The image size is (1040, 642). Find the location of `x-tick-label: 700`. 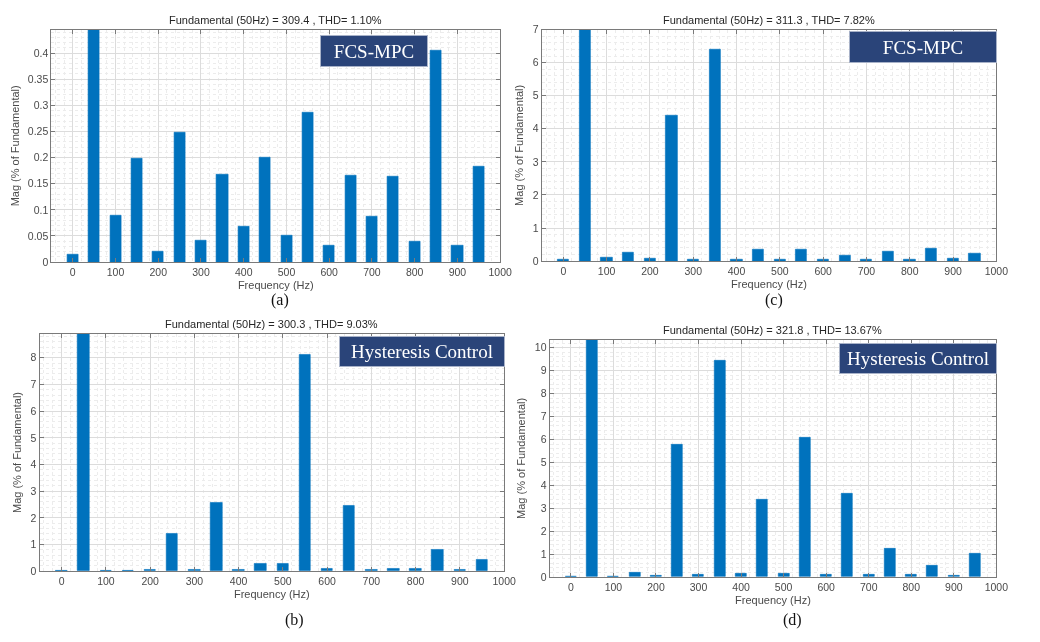

x-tick-label: 700 is located at coordinates (371, 580).